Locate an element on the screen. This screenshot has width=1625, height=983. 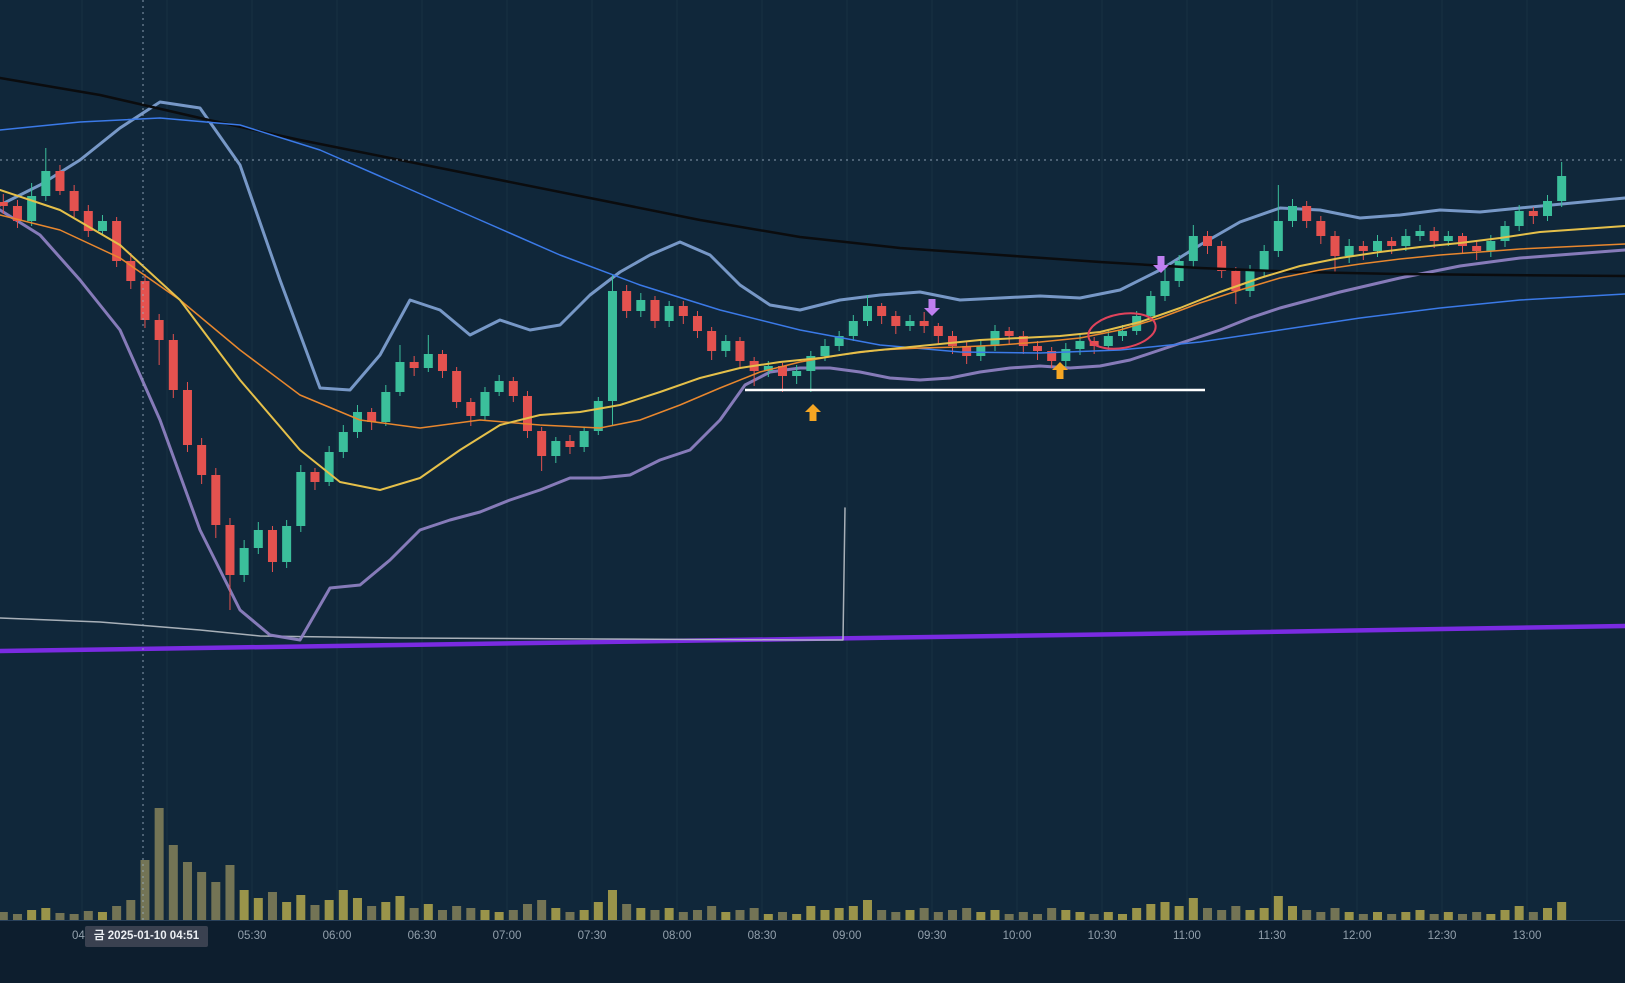
purple-level-line is located at coordinates (812, 638).